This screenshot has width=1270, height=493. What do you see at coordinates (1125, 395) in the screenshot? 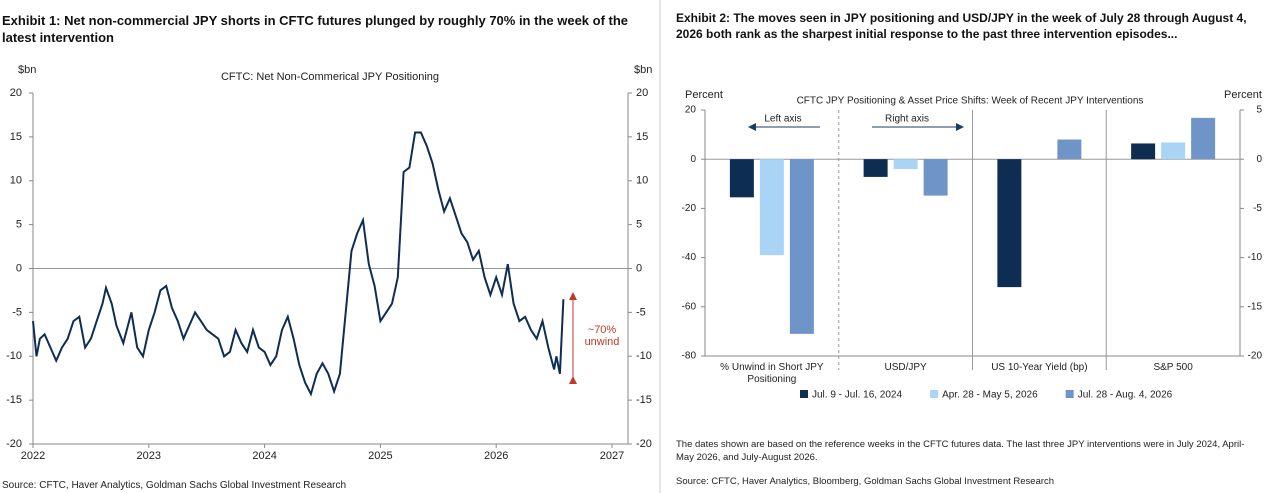
I see `legend-label: Jul. 28 - Aug. 4, 2026` at bounding box center [1125, 395].